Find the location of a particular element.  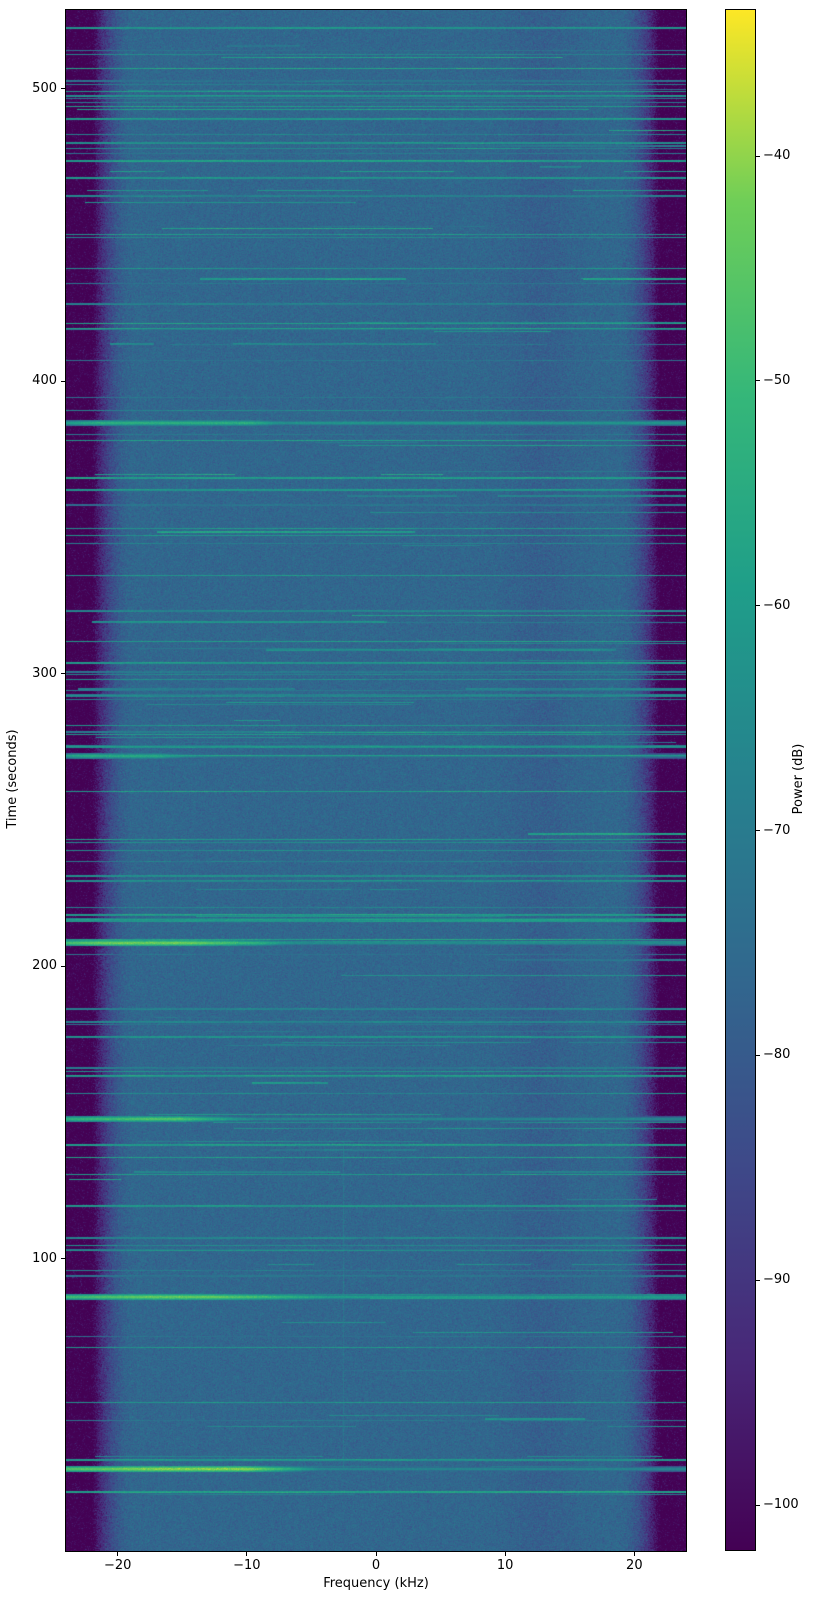

x-tick-label: 20 is located at coordinates (634, 1565).